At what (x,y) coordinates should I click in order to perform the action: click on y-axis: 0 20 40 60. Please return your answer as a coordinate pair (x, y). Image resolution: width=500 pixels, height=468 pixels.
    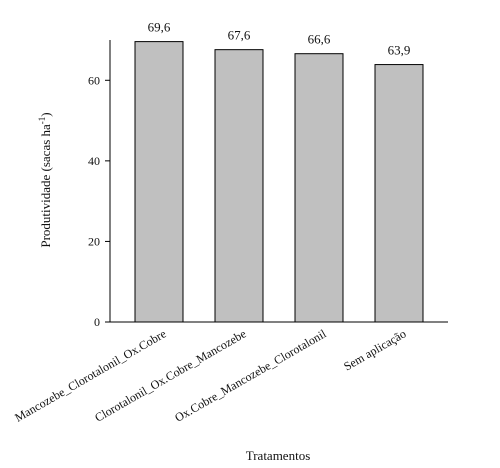
    Looking at the image, I should click on (99, 184).